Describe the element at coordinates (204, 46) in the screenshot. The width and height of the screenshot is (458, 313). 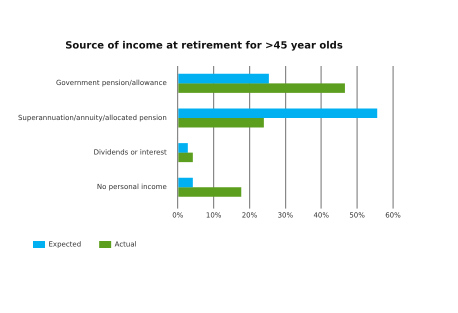
I see `chart-title: Source of income at retirement for >45 year olds` at that location.